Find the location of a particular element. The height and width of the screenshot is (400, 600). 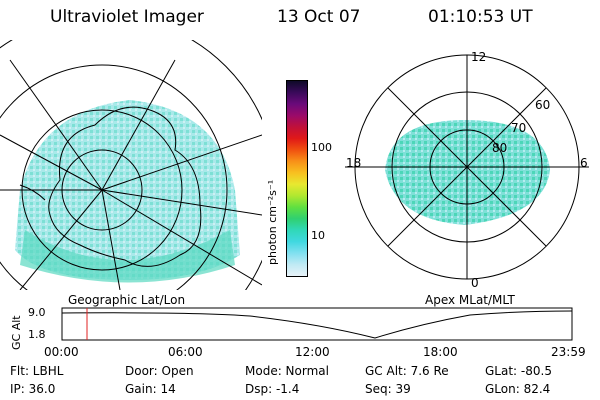

svg-text: photon cm⁻²s⁻¹ is located at coordinates (272, 222).